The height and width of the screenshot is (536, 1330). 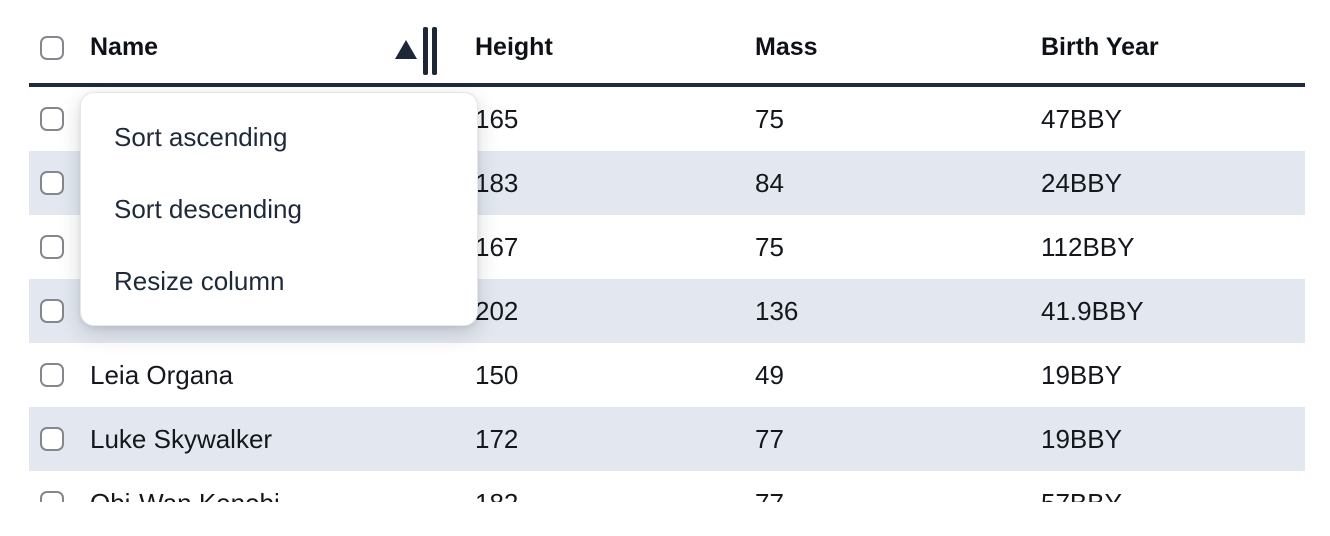 What do you see at coordinates (667, 375) in the screenshot?
I see `table-row: Leia Organa 150 49 19BBY` at bounding box center [667, 375].